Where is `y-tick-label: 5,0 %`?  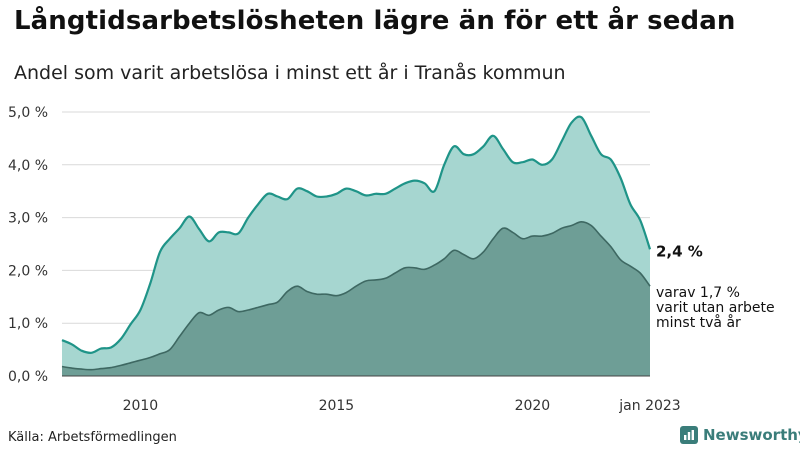 y-tick-label: 5,0 % is located at coordinates (28, 113).